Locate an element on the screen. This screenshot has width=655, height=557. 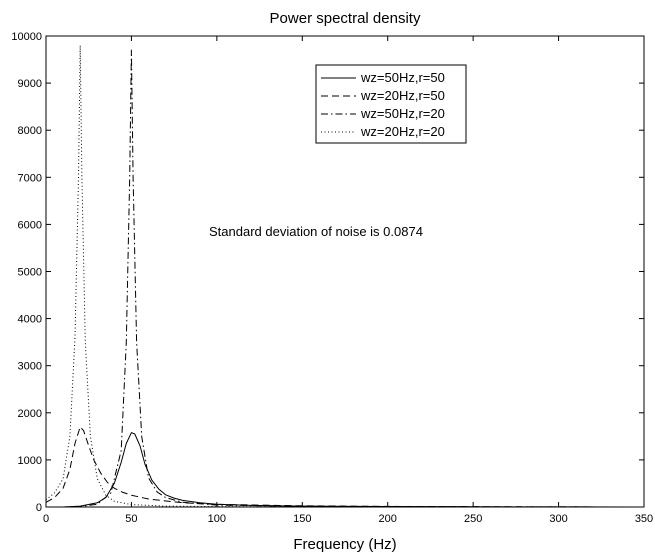
x-tick-label: 150 is located at coordinates (302, 519).